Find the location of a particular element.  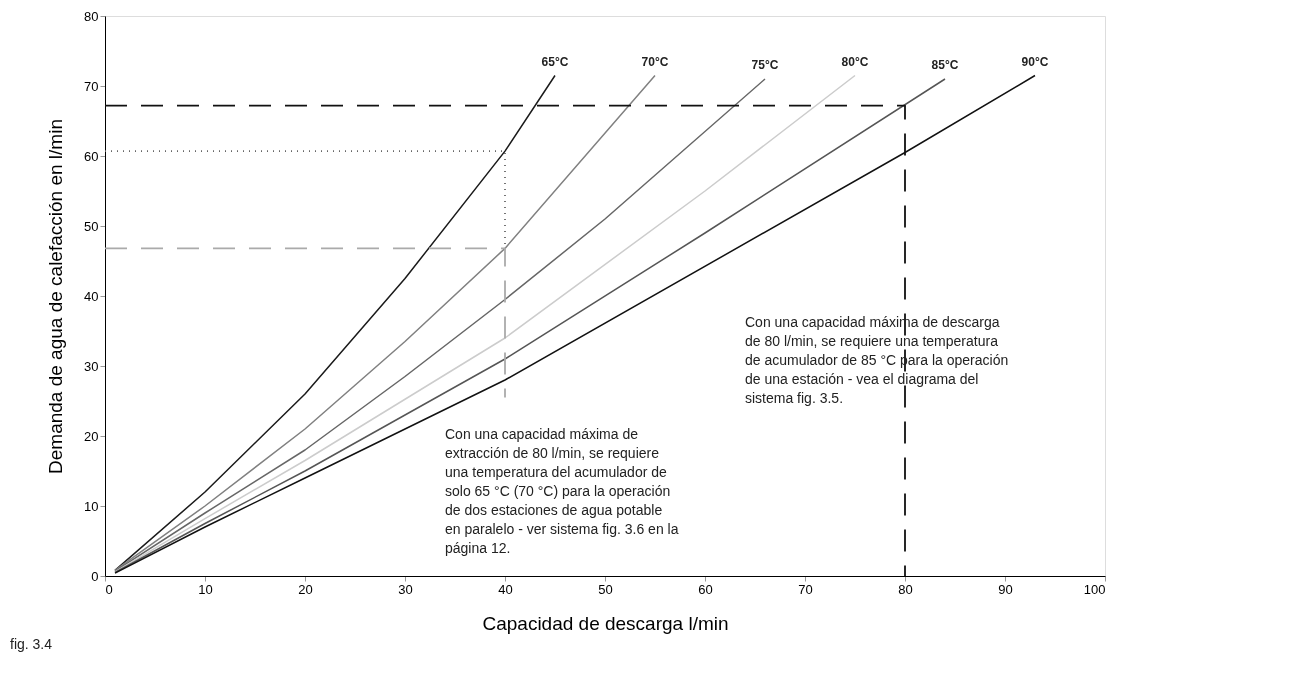

y-tick-label: 0 is located at coordinates (95, 576).